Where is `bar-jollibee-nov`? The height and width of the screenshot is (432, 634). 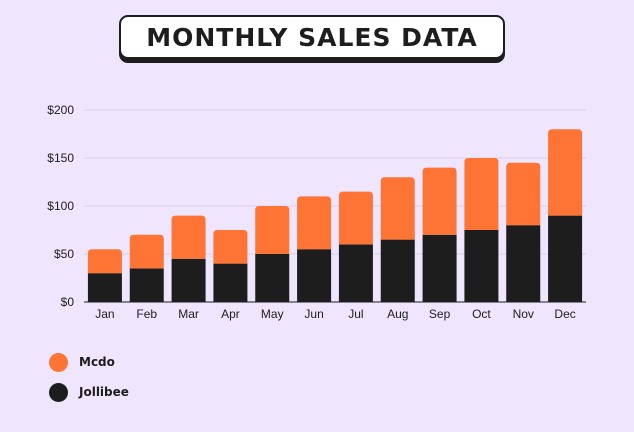 bar-jollibee-nov is located at coordinates (523, 263).